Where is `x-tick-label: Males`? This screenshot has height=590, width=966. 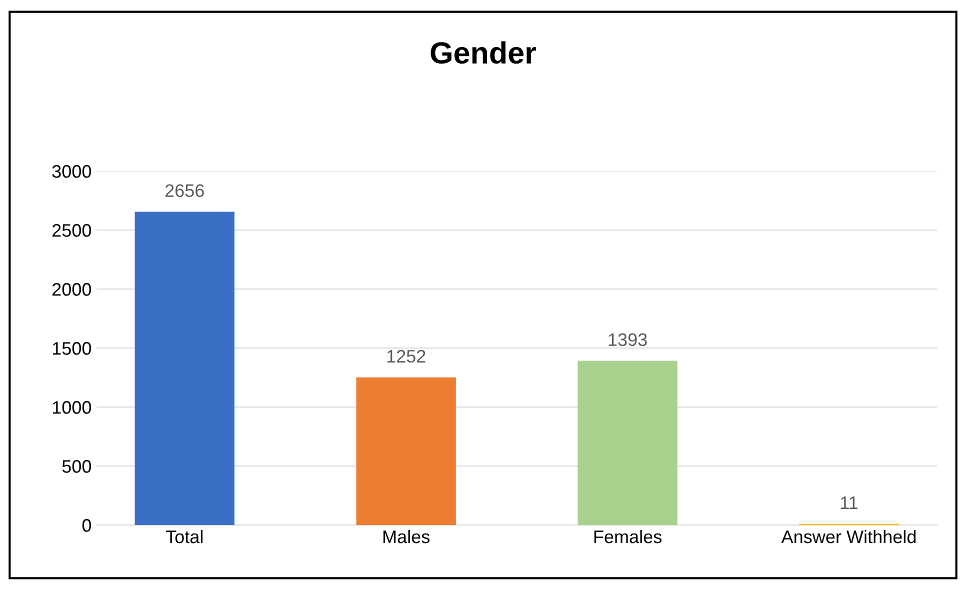
x-tick-label: Males is located at coordinates (406, 537).